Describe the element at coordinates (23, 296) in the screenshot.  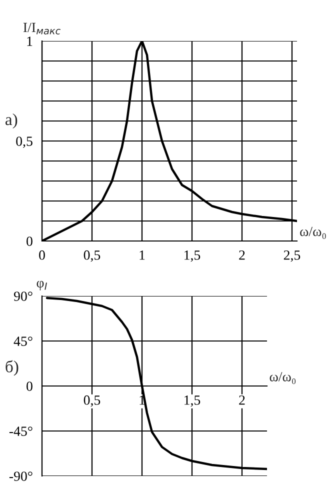
I see `y-tick-label: 90°` at that location.